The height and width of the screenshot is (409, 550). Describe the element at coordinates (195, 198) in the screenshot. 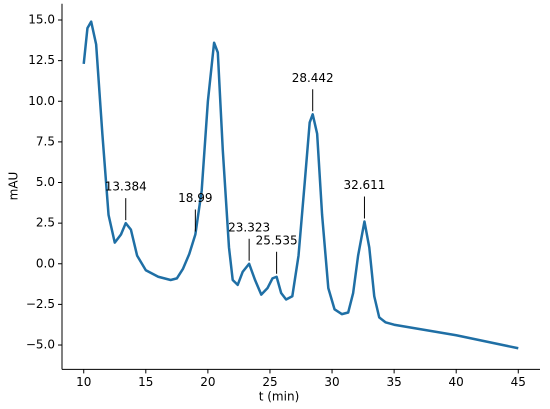

I see `annotation: 18.99` at that location.